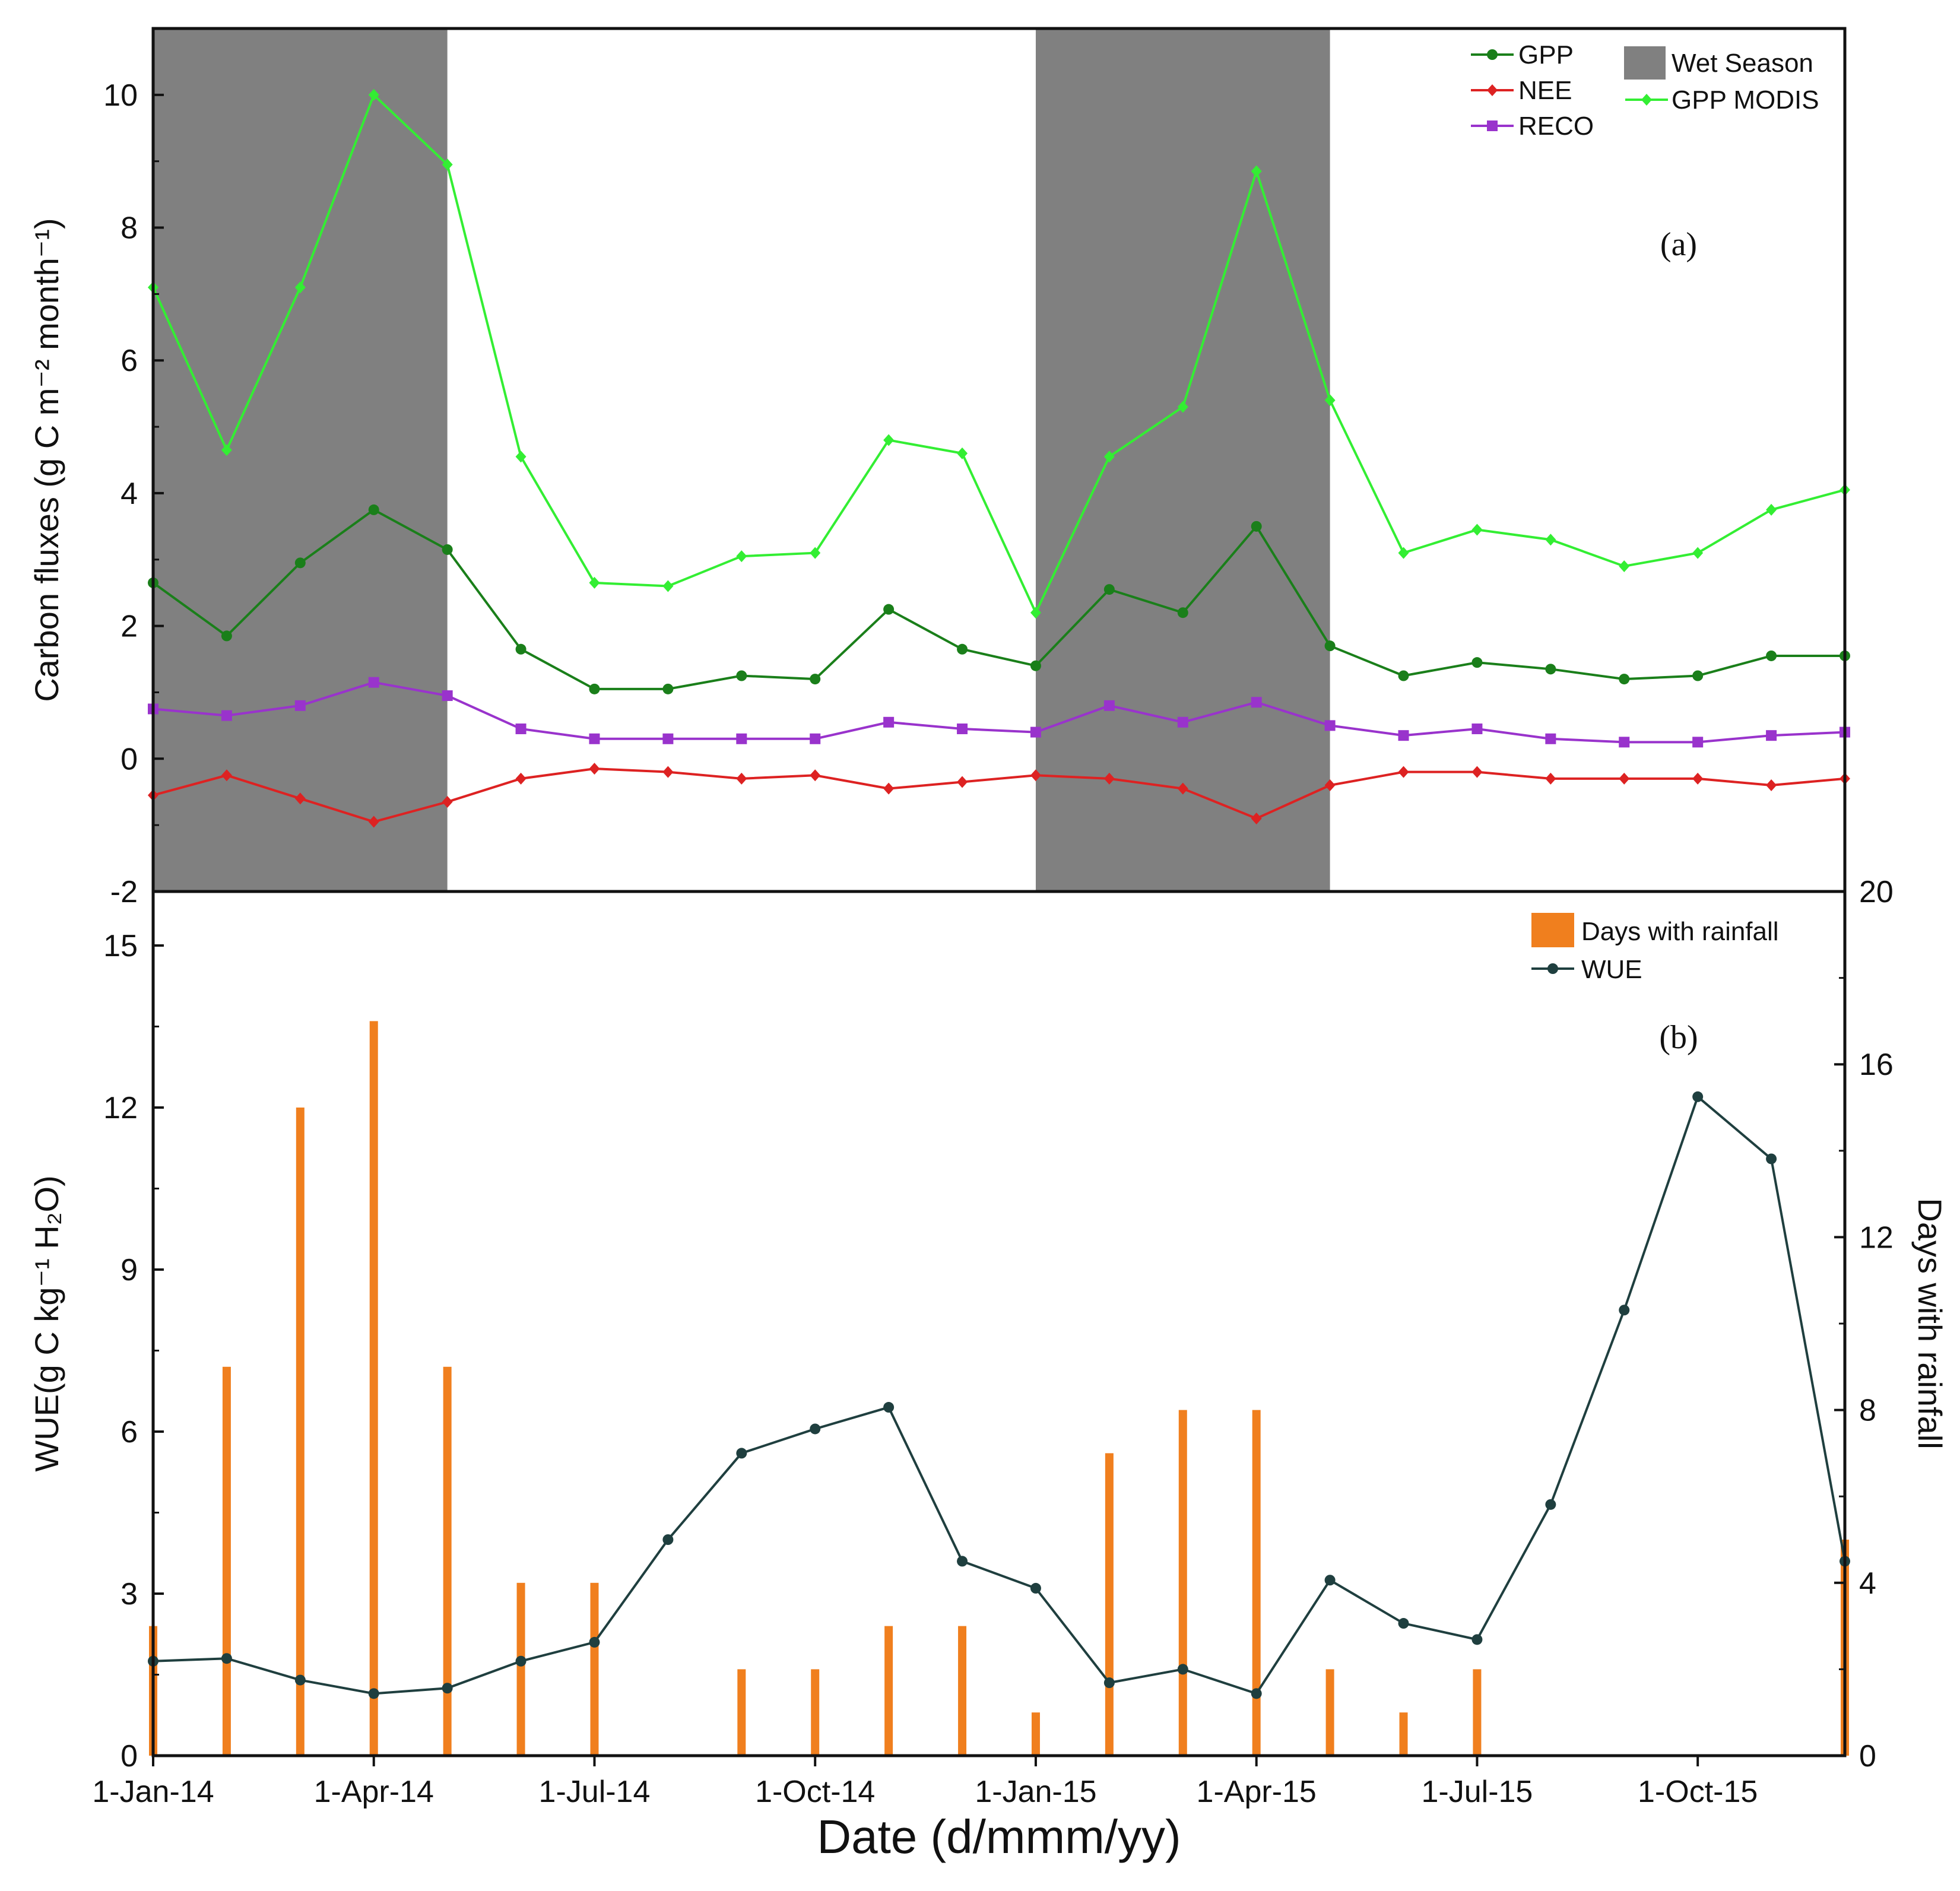 The image size is (1960, 1891). Describe the element at coordinates (120, 95) in the screenshot. I see `y-tick-label: 10` at that location.